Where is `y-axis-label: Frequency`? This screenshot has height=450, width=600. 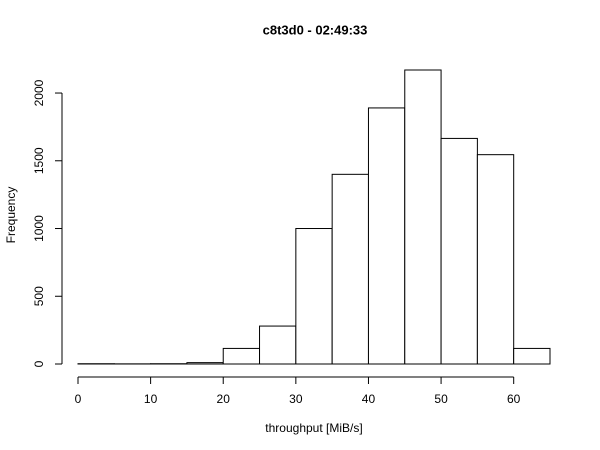 y-axis-label: Frequency is located at coordinates (11, 215).